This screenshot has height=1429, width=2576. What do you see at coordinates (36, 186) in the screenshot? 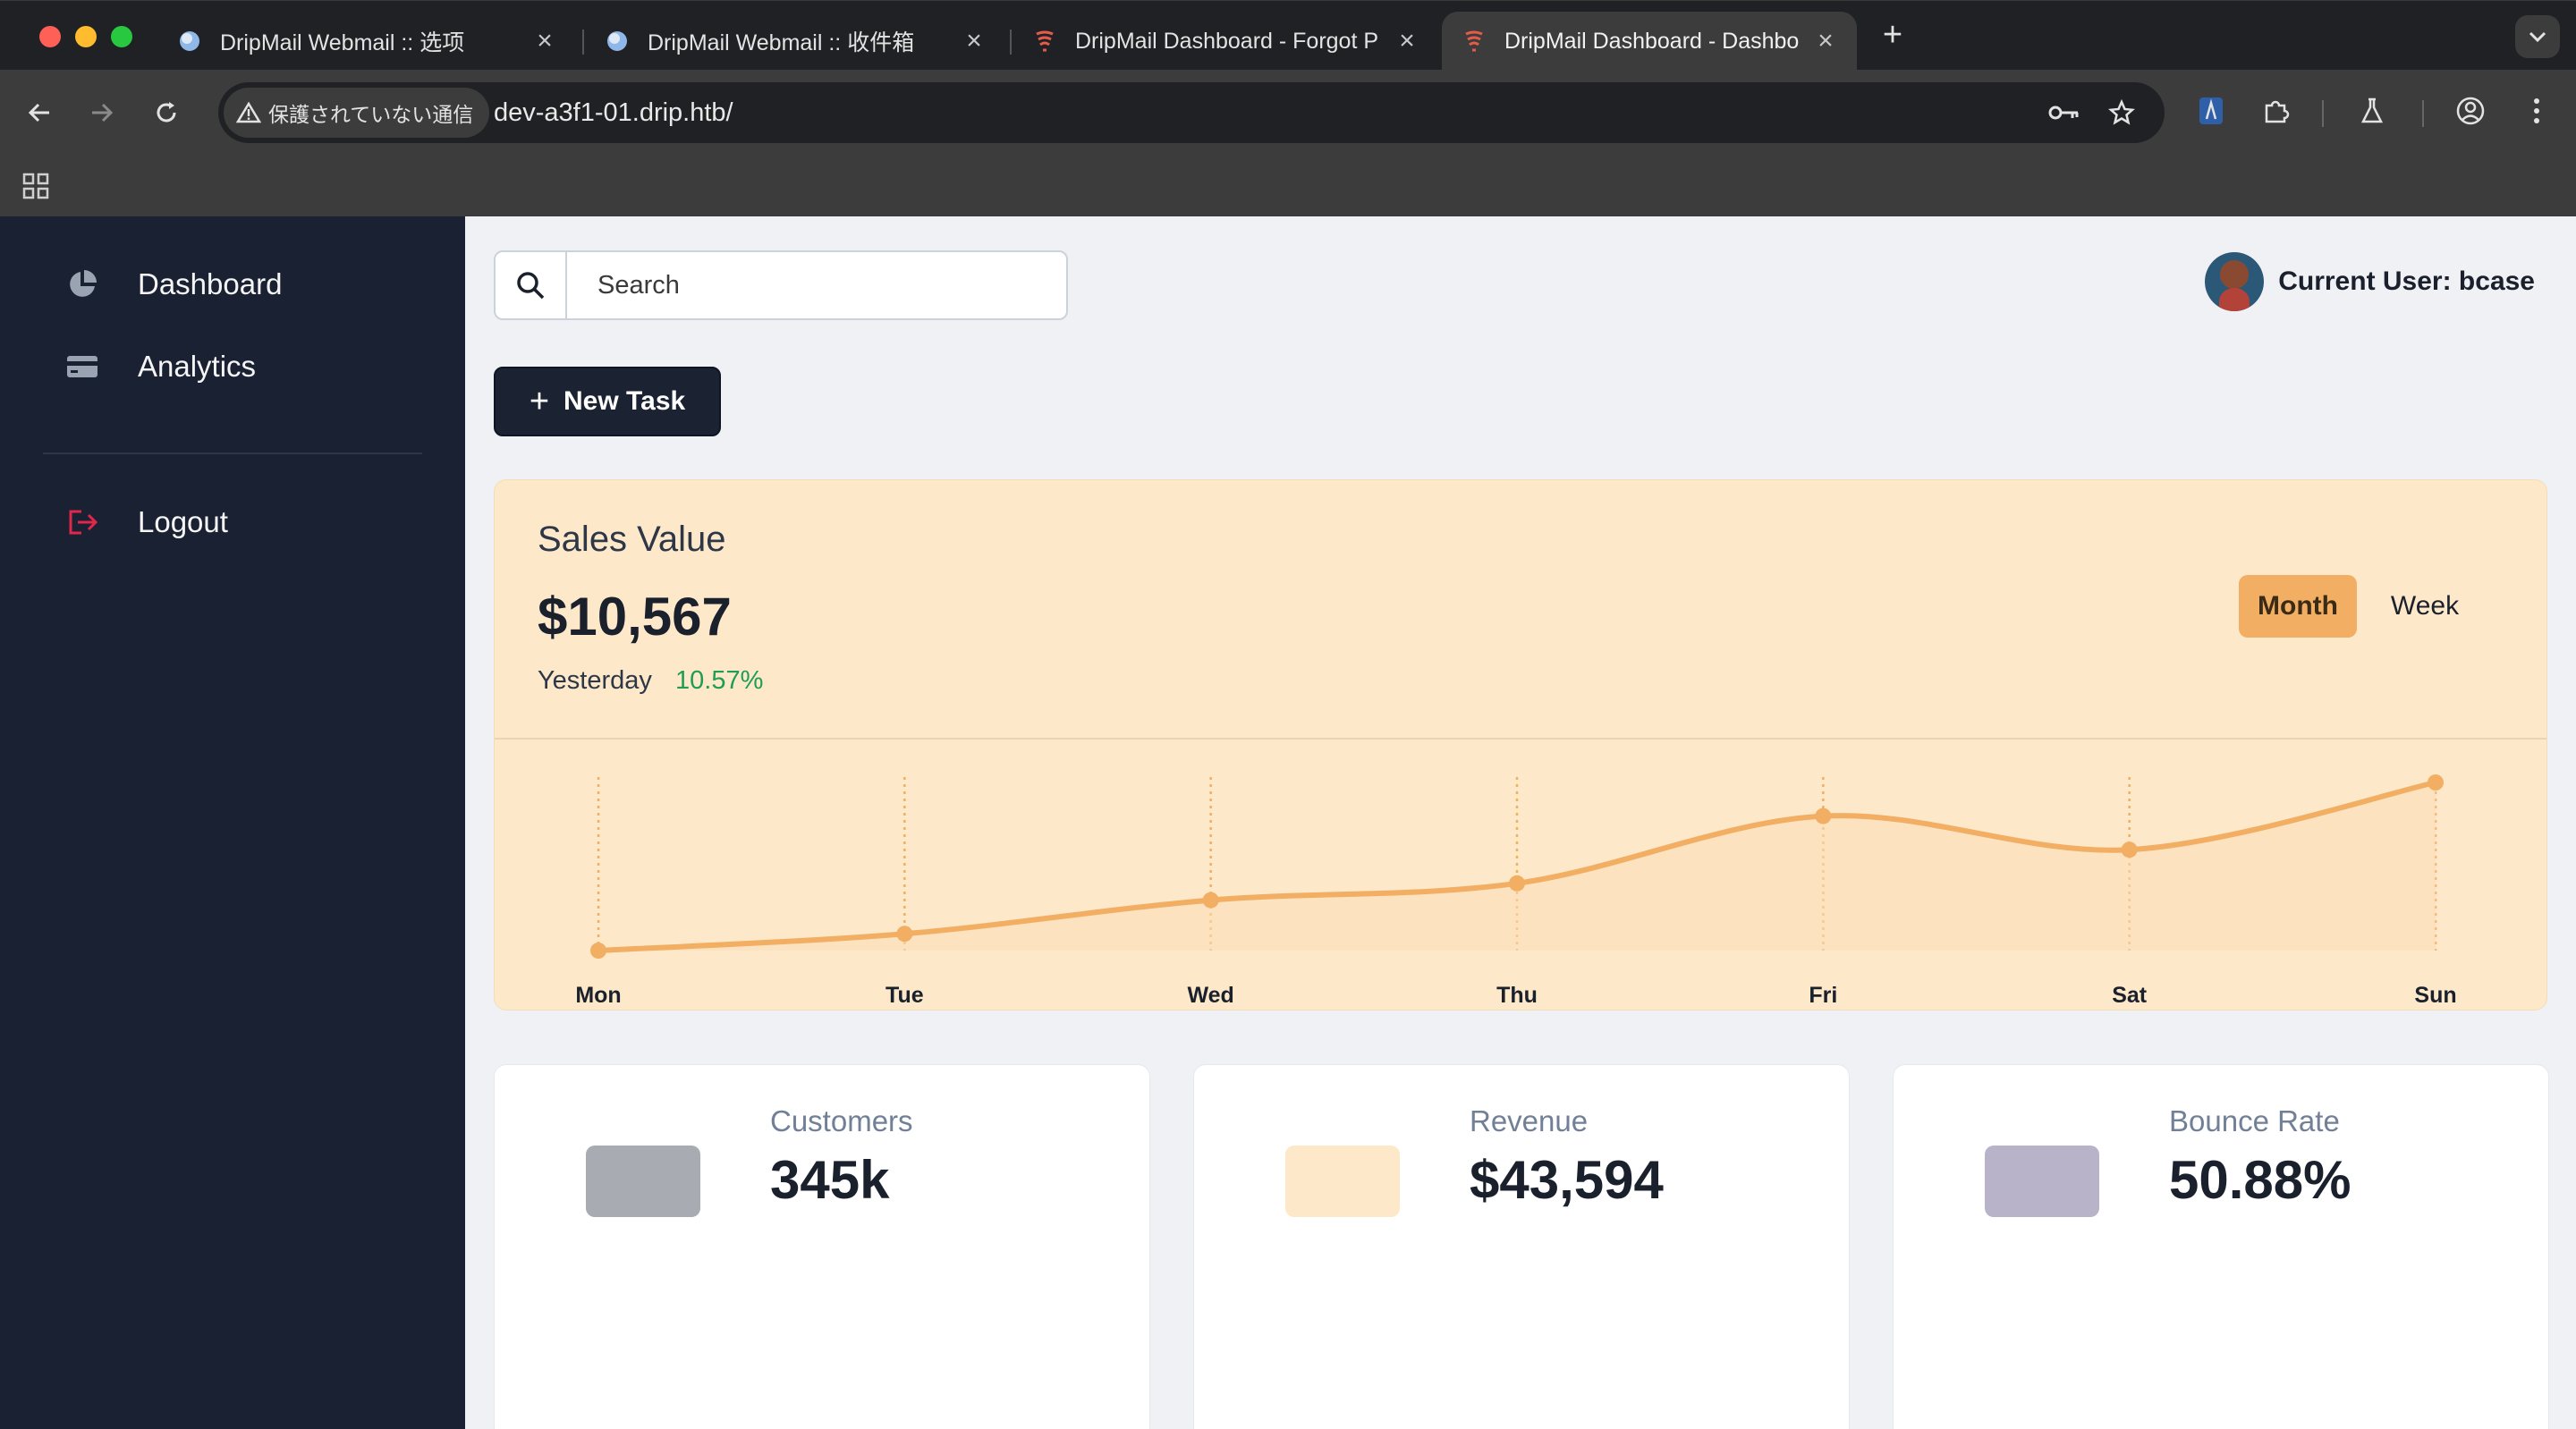
I see `apps-grid-icon` at bounding box center [36, 186].